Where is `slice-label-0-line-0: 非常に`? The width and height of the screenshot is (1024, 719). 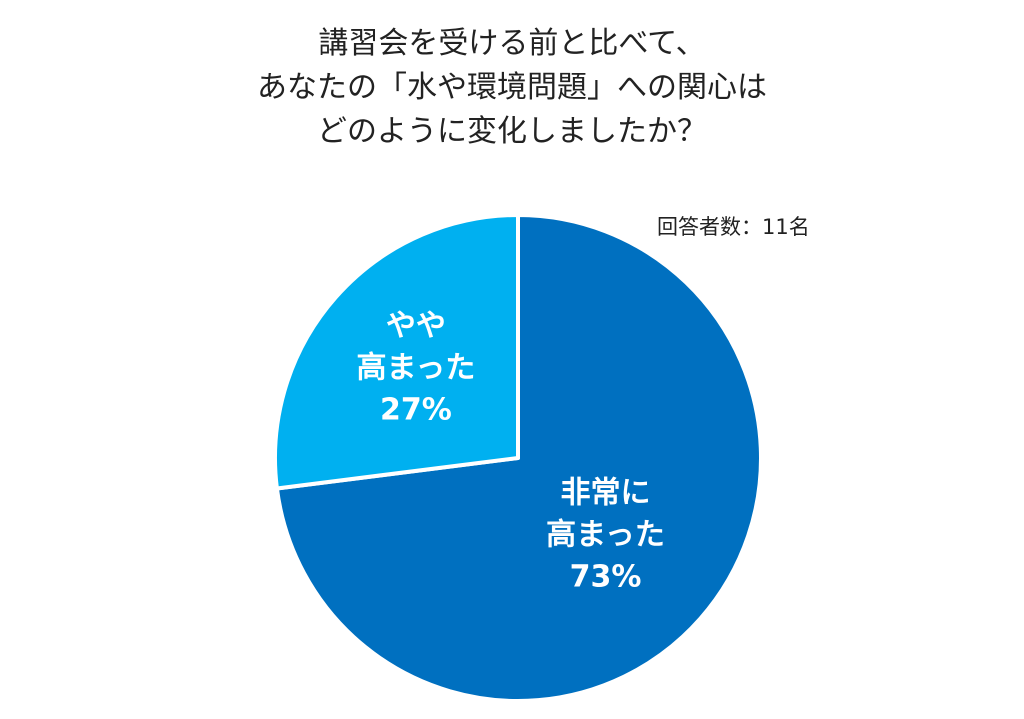 slice-label-0-line-0: 非常に is located at coordinates (605, 493).